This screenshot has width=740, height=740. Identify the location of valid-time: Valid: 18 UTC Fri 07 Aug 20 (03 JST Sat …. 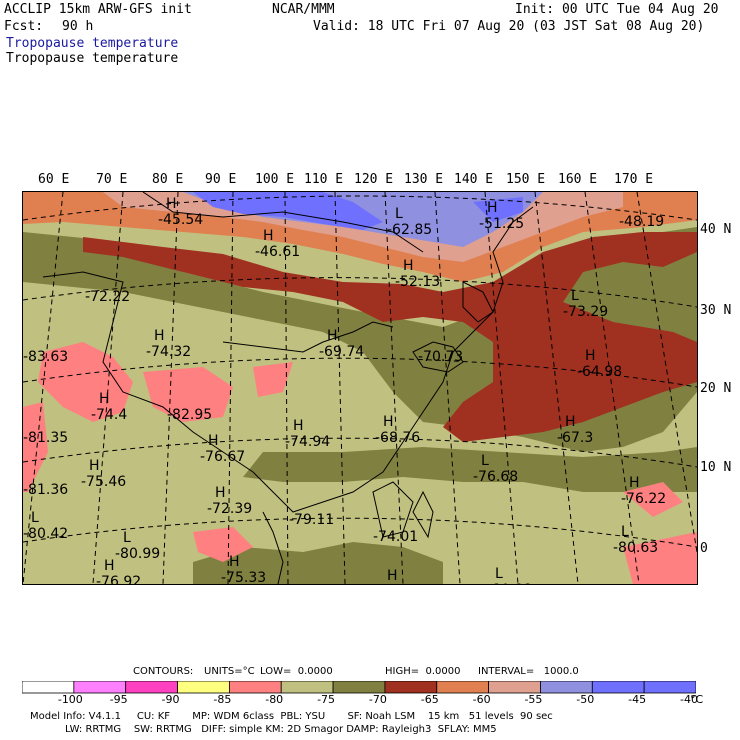
(509, 26).